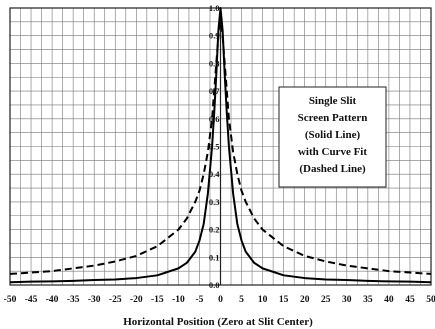 Image resolution: width=435 pixels, height=329 pixels. I want to click on y-tick-label: 0.1, so click(214, 257).